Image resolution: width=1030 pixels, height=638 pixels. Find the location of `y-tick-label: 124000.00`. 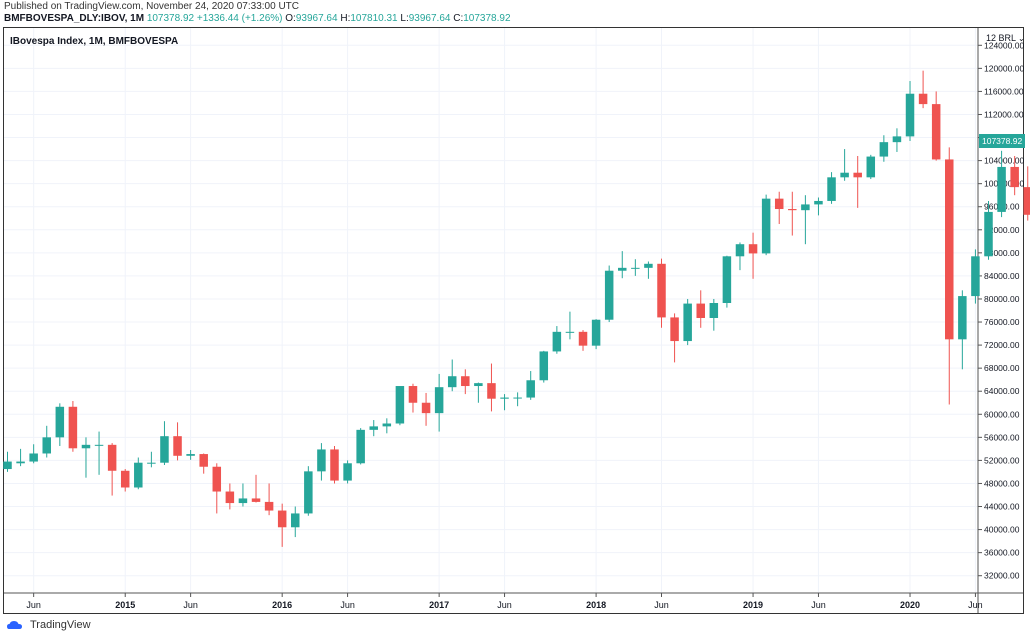

y-tick-label: 124000.00 is located at coordinates (1004, 45).